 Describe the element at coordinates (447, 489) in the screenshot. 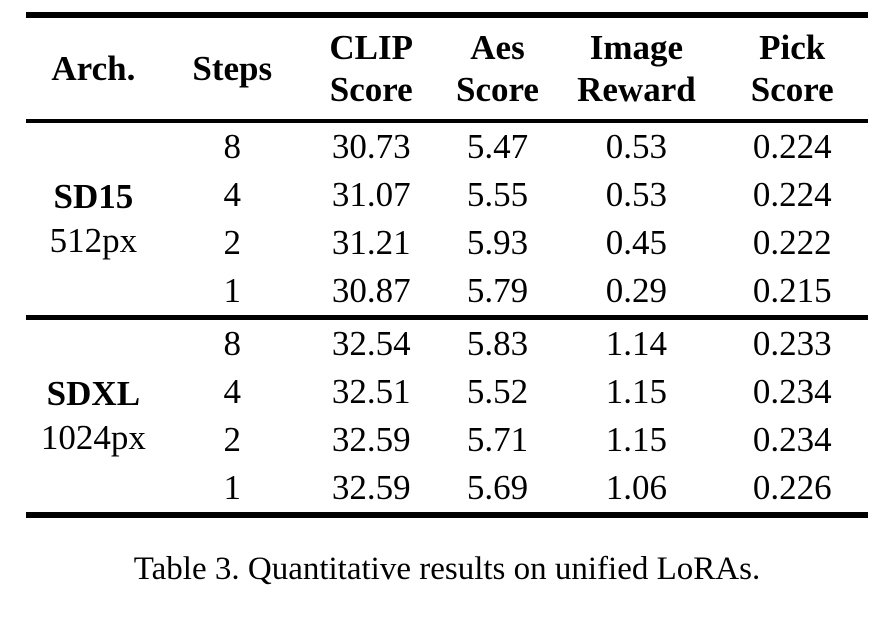

I see `table-row: 1 32.59 5.69 1.06 0.226` at that location.